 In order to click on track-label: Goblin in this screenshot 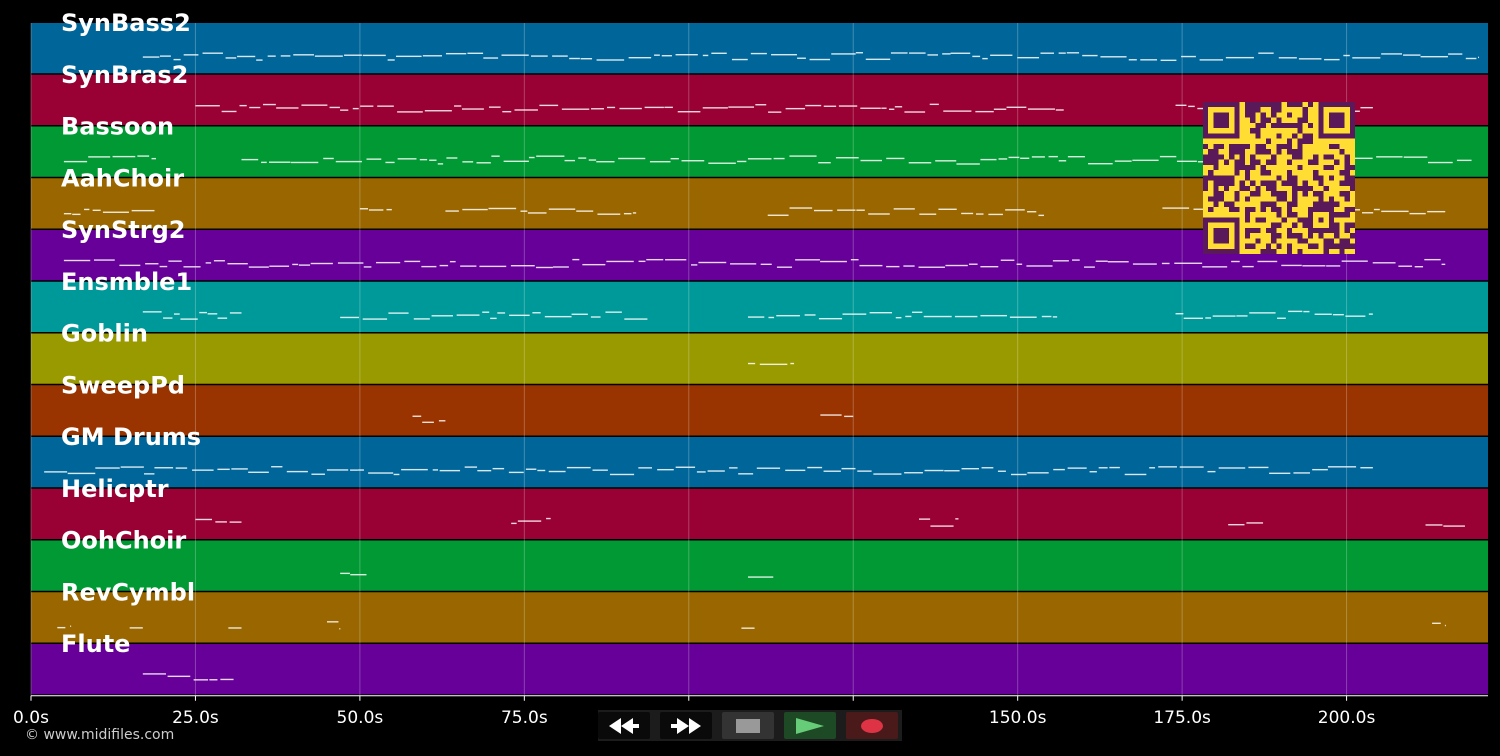, I will do `click(104, 334)`.